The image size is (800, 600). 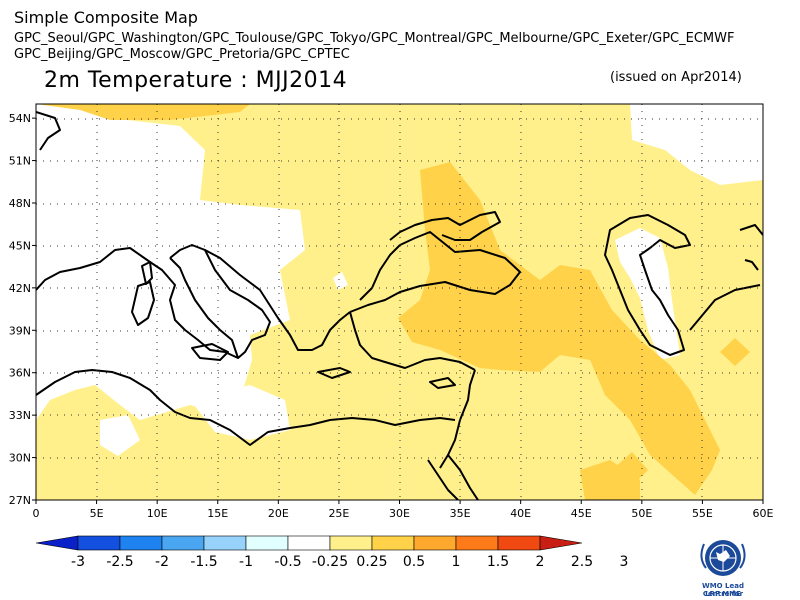 What do you see at coordinates (203, 562) in the screenshot?
I see `colorbar-label: -1.5` at bounding box center [203, 562].